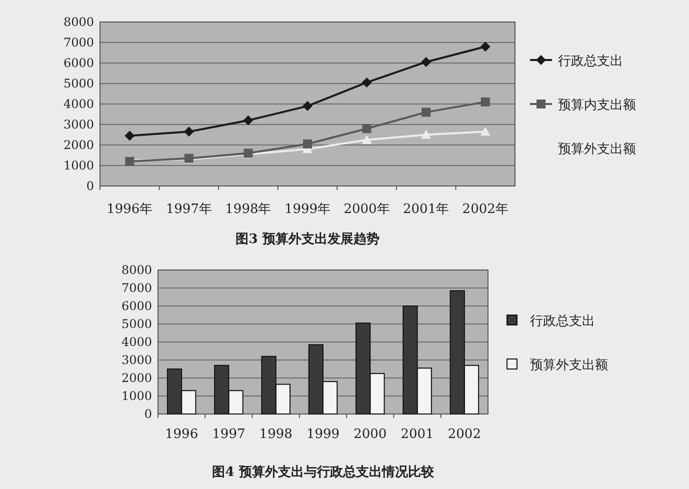 The height and width of the screenshot is (489, 689). What do you see at coordinates (569, 365) in the screenshot?
I see `legend-label: 预算外支出额` at bounding box center [569, 365].